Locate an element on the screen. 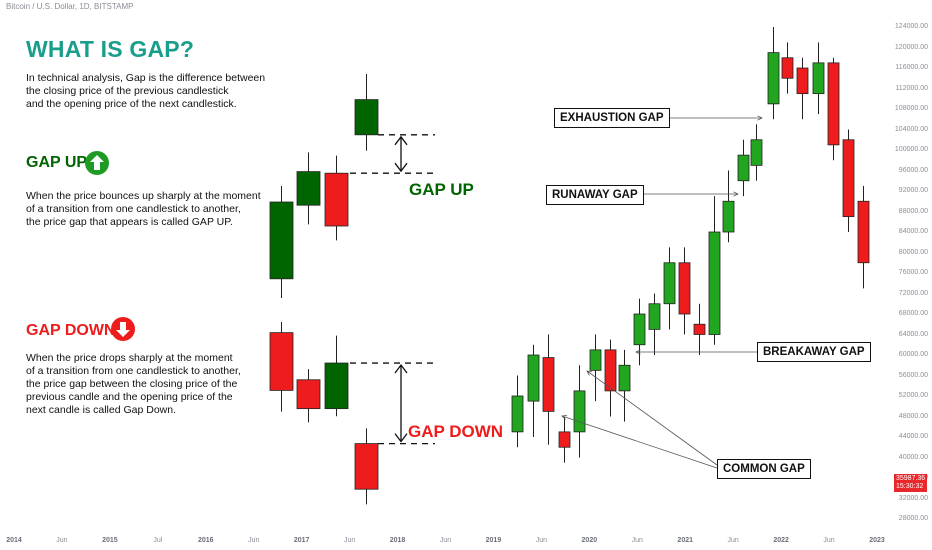  arrow-up-icon is located at coordinates (97, 163).